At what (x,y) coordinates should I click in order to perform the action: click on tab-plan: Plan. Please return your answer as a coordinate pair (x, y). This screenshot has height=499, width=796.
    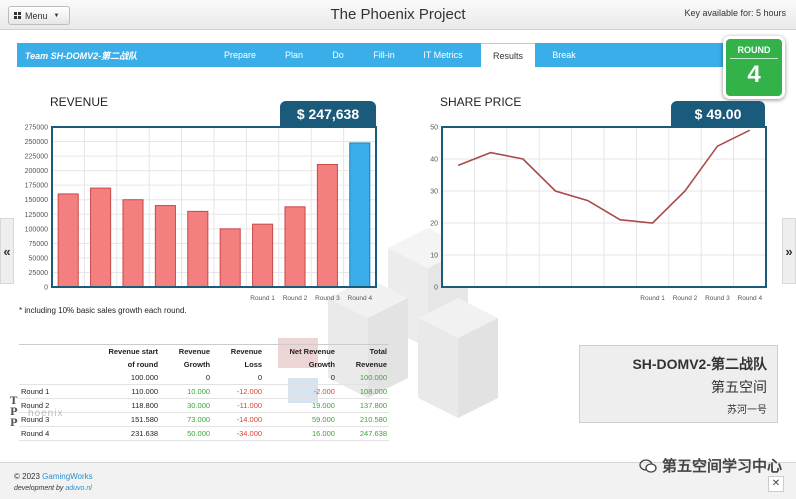
    Looking at the image, I should click on (293, 55).